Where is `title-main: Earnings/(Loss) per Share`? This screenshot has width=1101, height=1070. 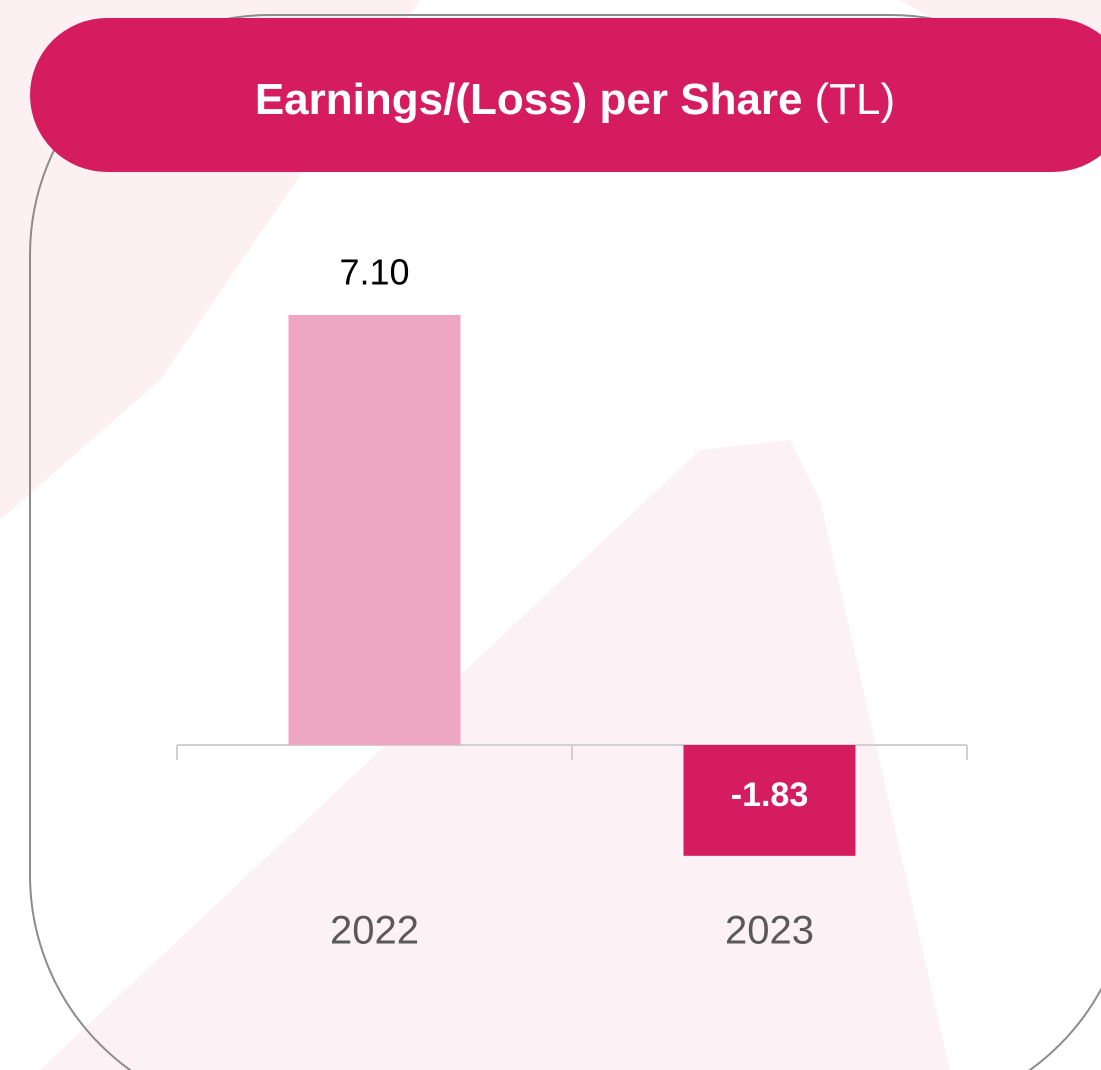
title-main: Earnings/(Loss) per Share is located at coordinates (529, 99).